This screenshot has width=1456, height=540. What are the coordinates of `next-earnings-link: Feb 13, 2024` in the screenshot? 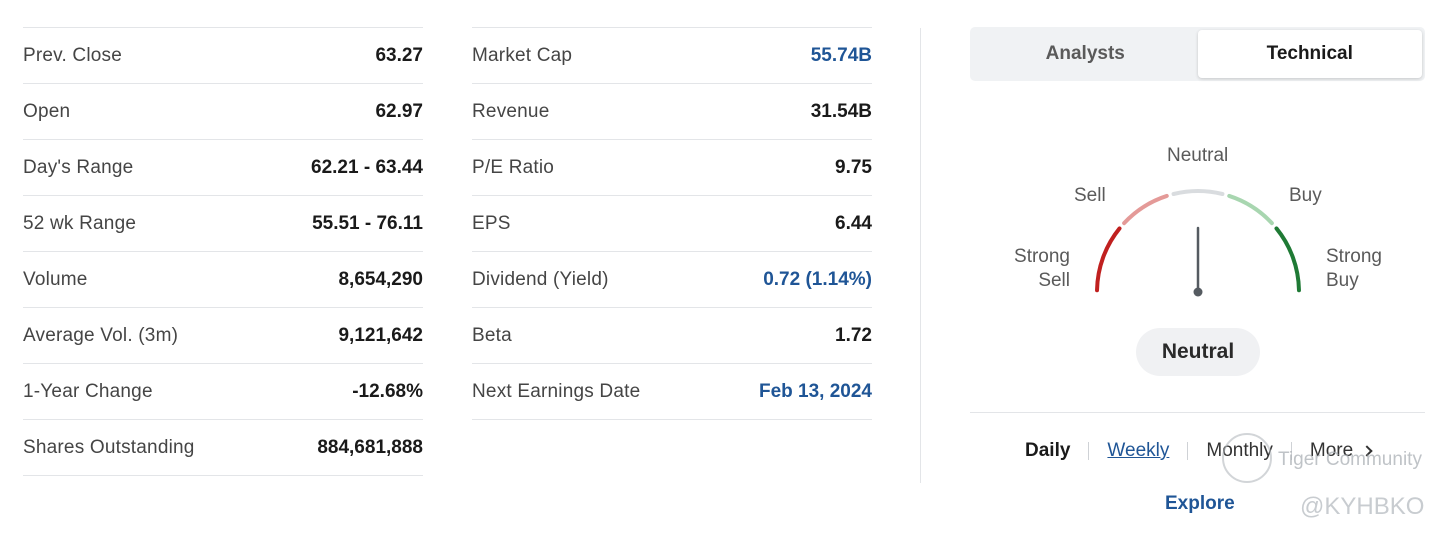 It's located at (815, 391).